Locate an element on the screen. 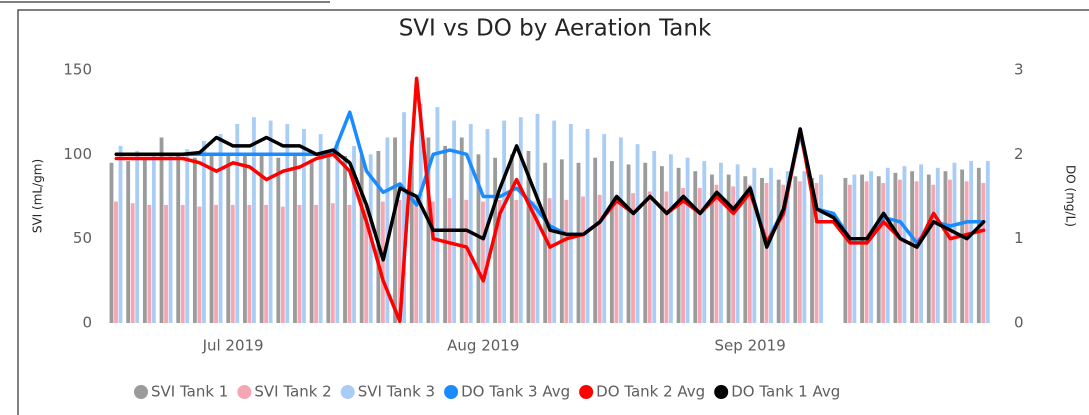  legend-label: DO Tank 3 Avg is located at coordinates (515, 392).